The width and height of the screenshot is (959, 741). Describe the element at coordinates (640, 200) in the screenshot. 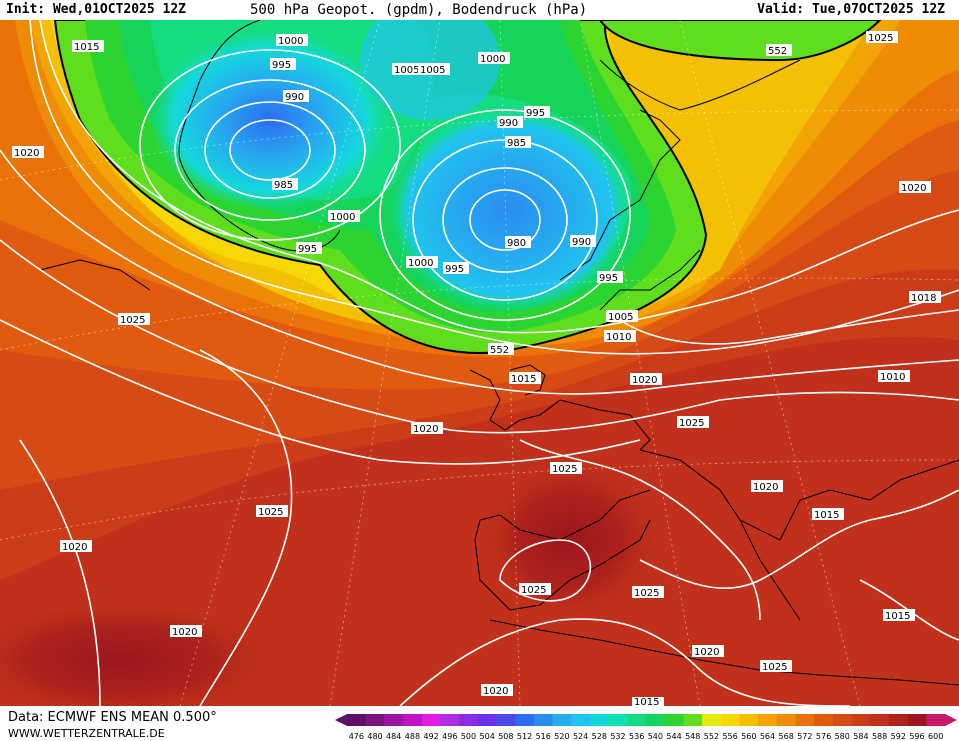

I see `geopotential-labels: 552 552` at that location.